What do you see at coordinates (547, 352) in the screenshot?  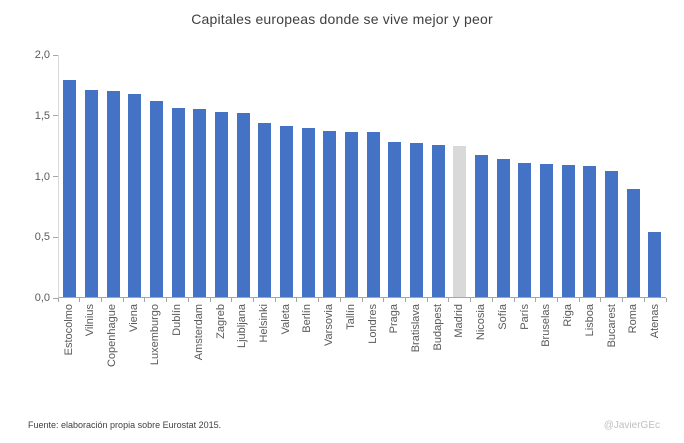 I see `x-label-slot: Bruselas` at bounding box center [547, 352].